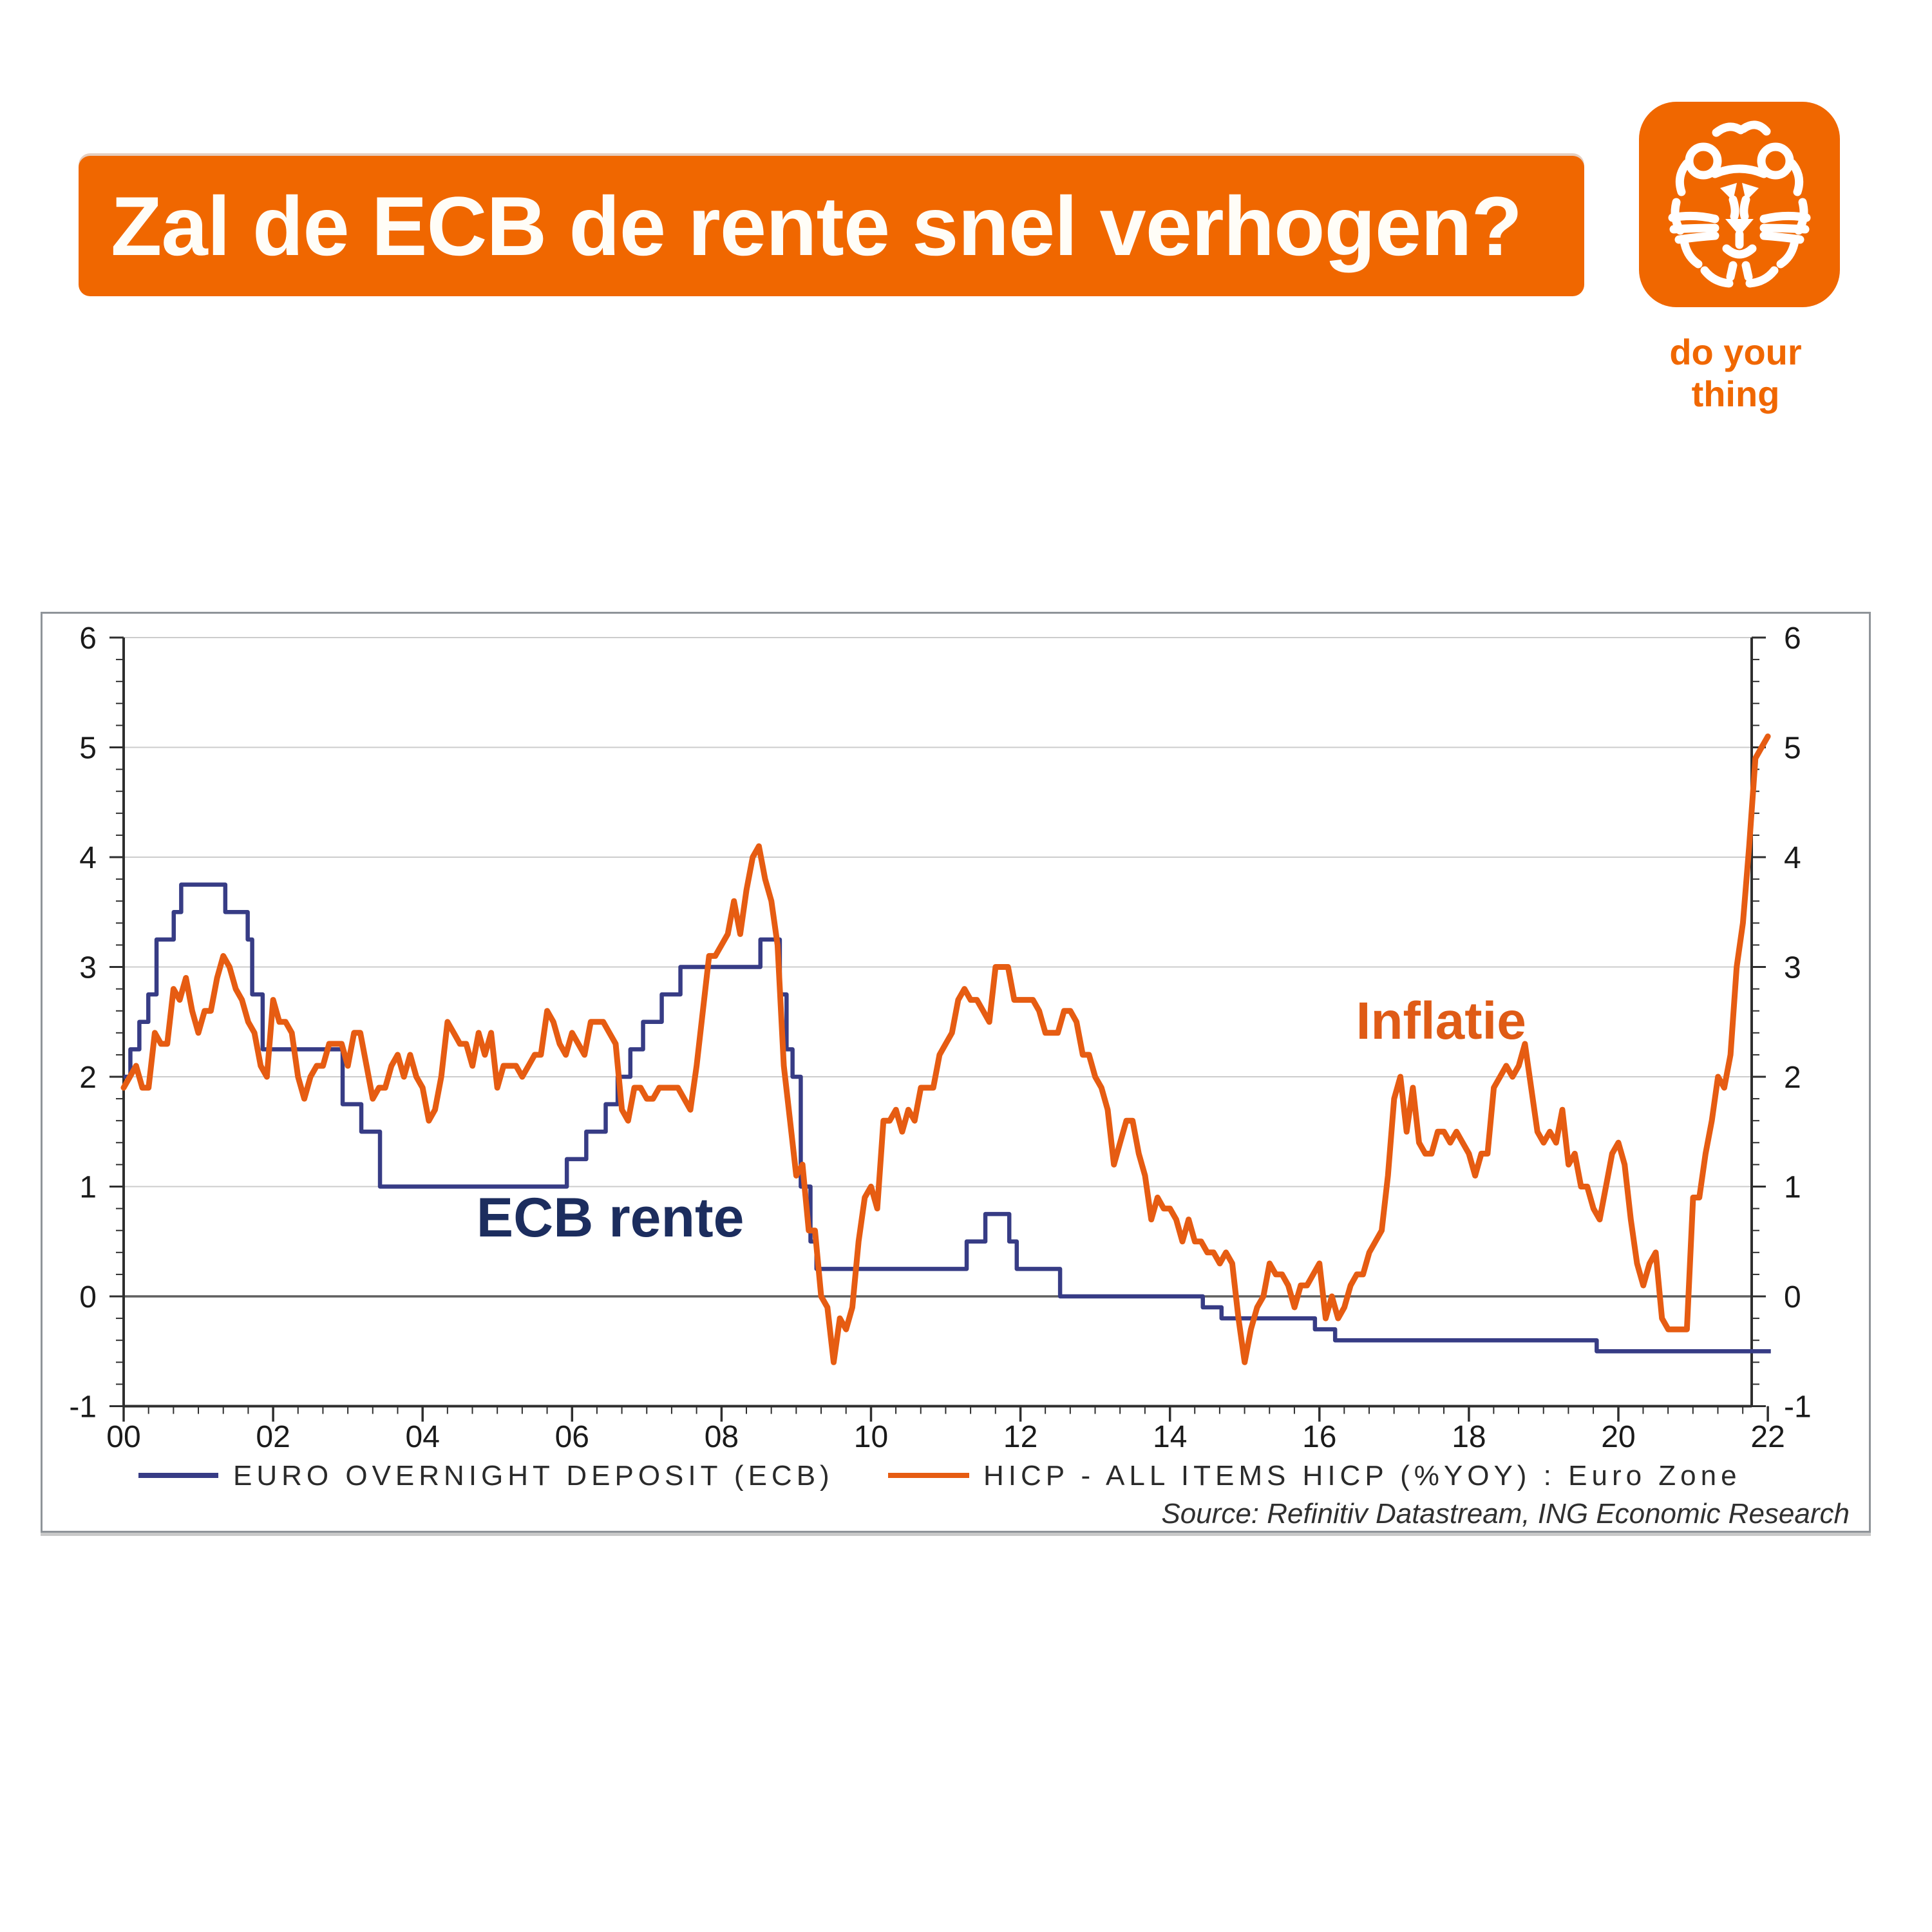 The width and height of the screenshot is (1932, 1932). Describe the element at coordinates (88, 638) in the screenshot. I see `y-axis-label-left: 6` at that location.